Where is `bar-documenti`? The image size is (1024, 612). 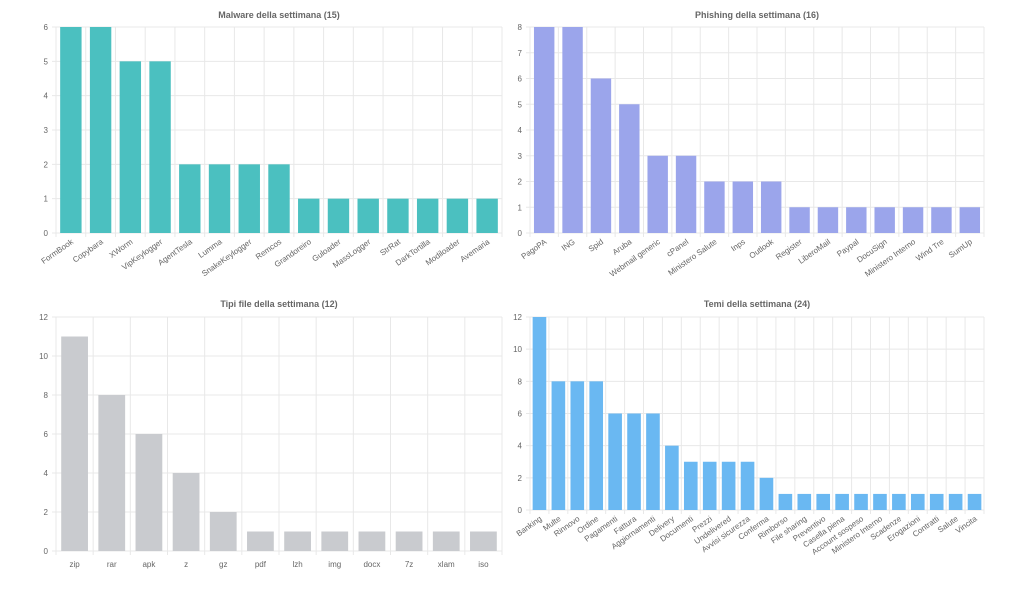 bar-documenti is located at coordinates (690, 485).